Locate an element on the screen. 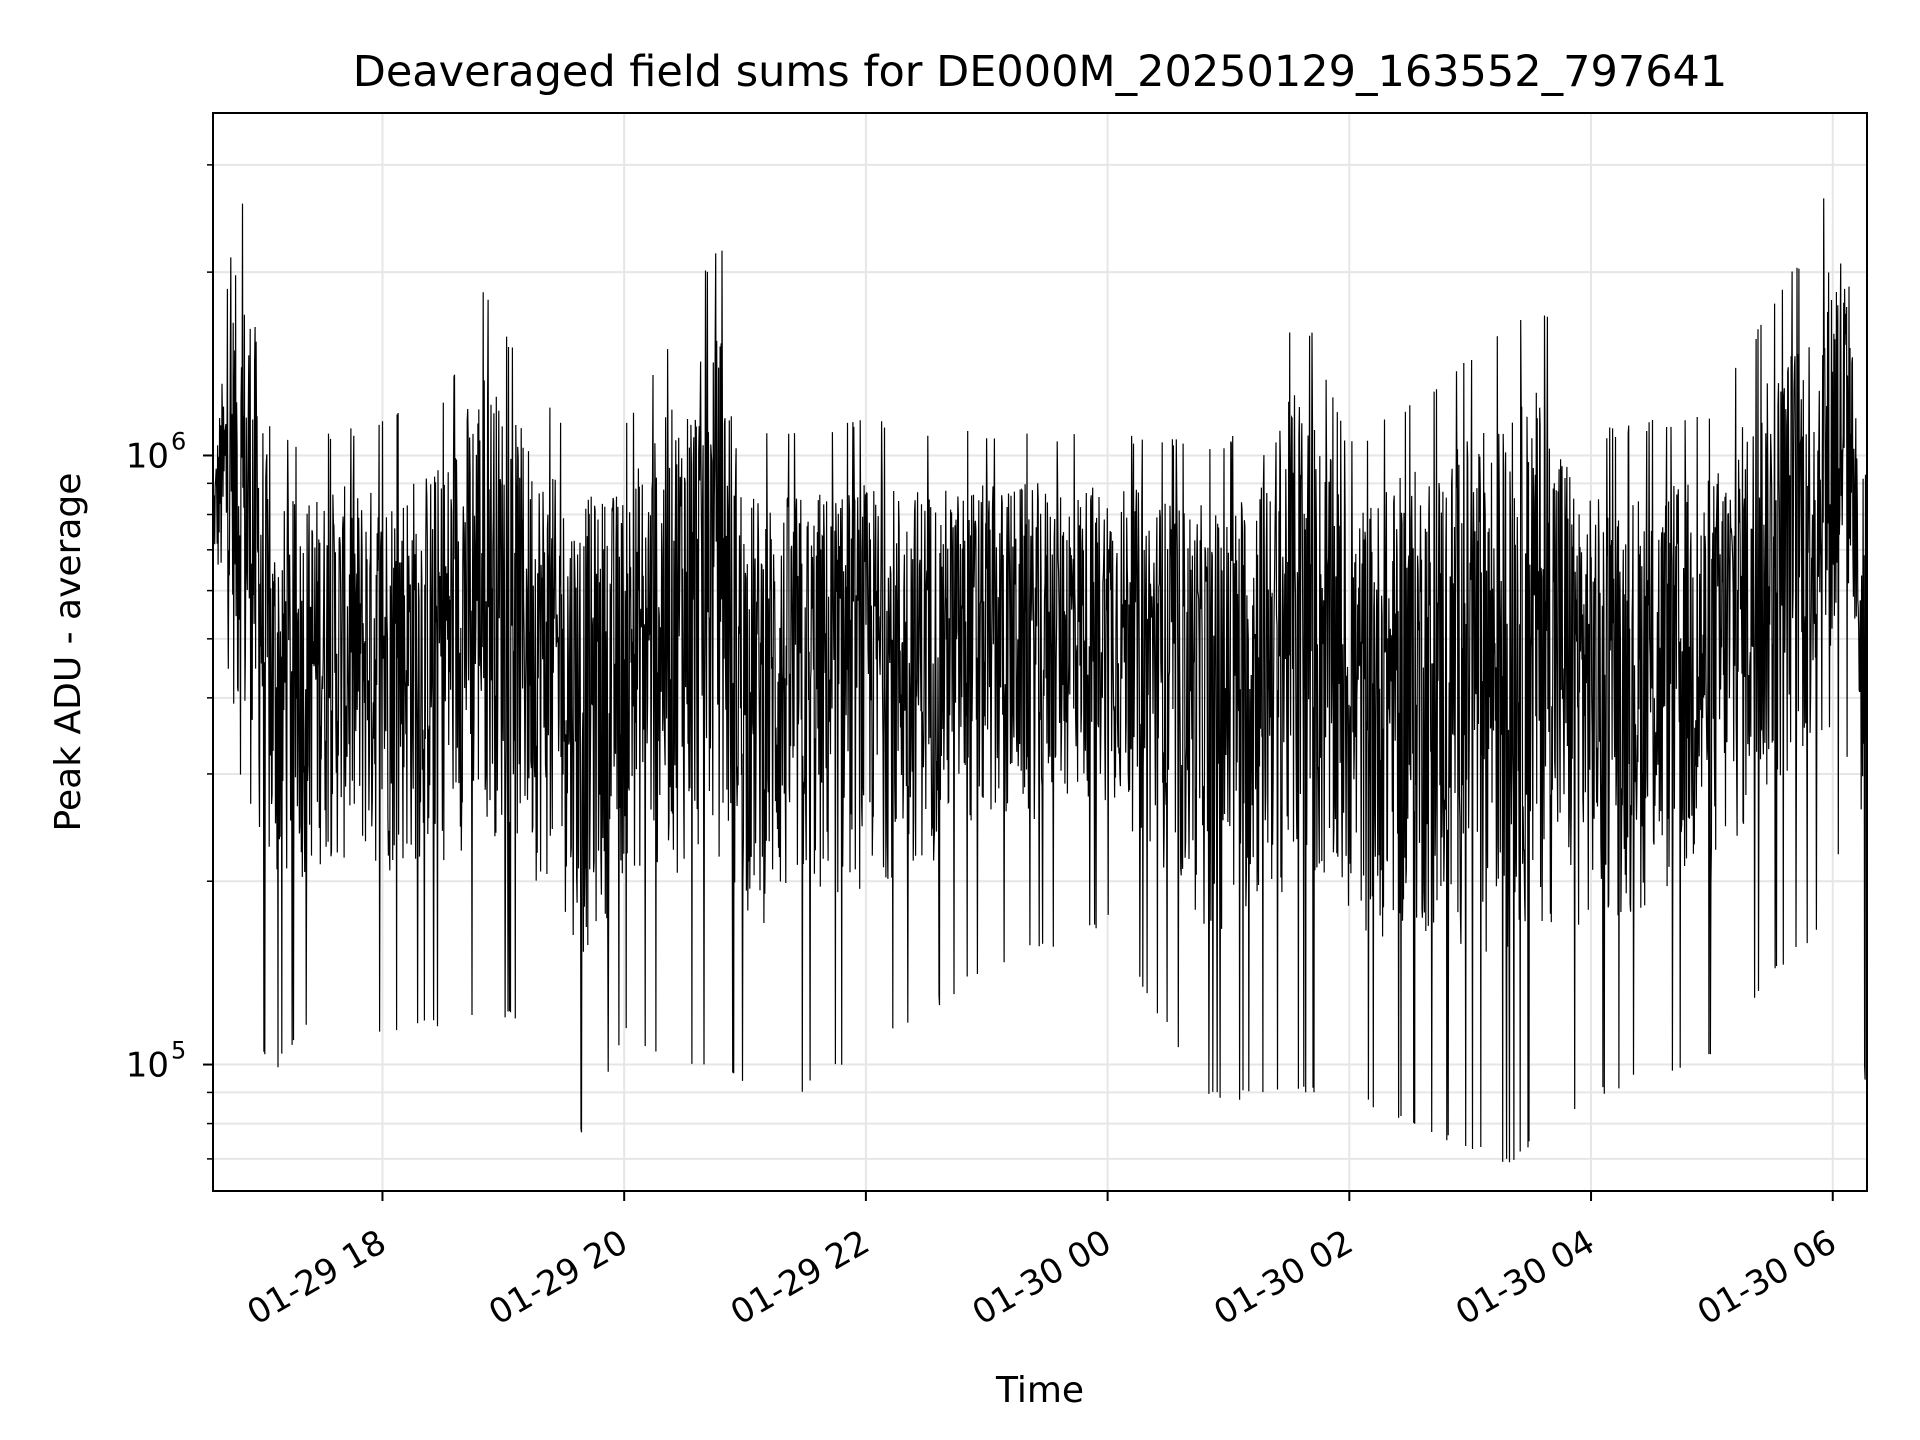 The width and height of the screenshot is (1920, 1440). y-tick-exponent: 5 is located at coordinates (178, 1051).